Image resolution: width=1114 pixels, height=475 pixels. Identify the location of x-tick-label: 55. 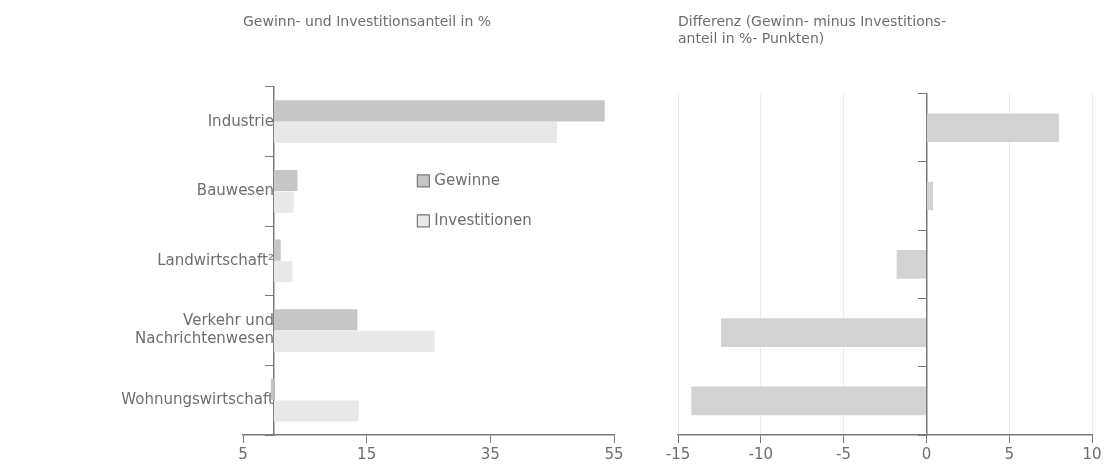
(614, 453).